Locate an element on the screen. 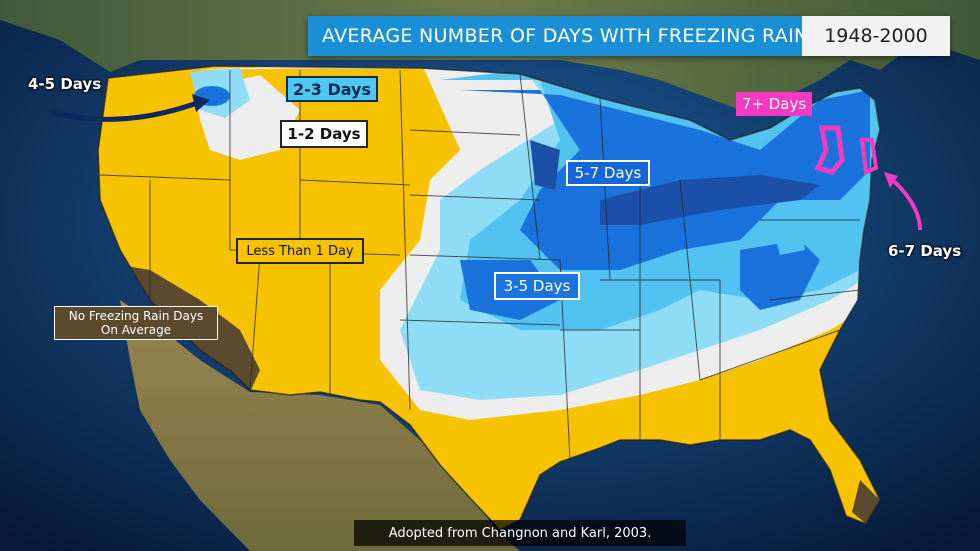  zone-7-plus-nh is located at coordinates (869, 156).